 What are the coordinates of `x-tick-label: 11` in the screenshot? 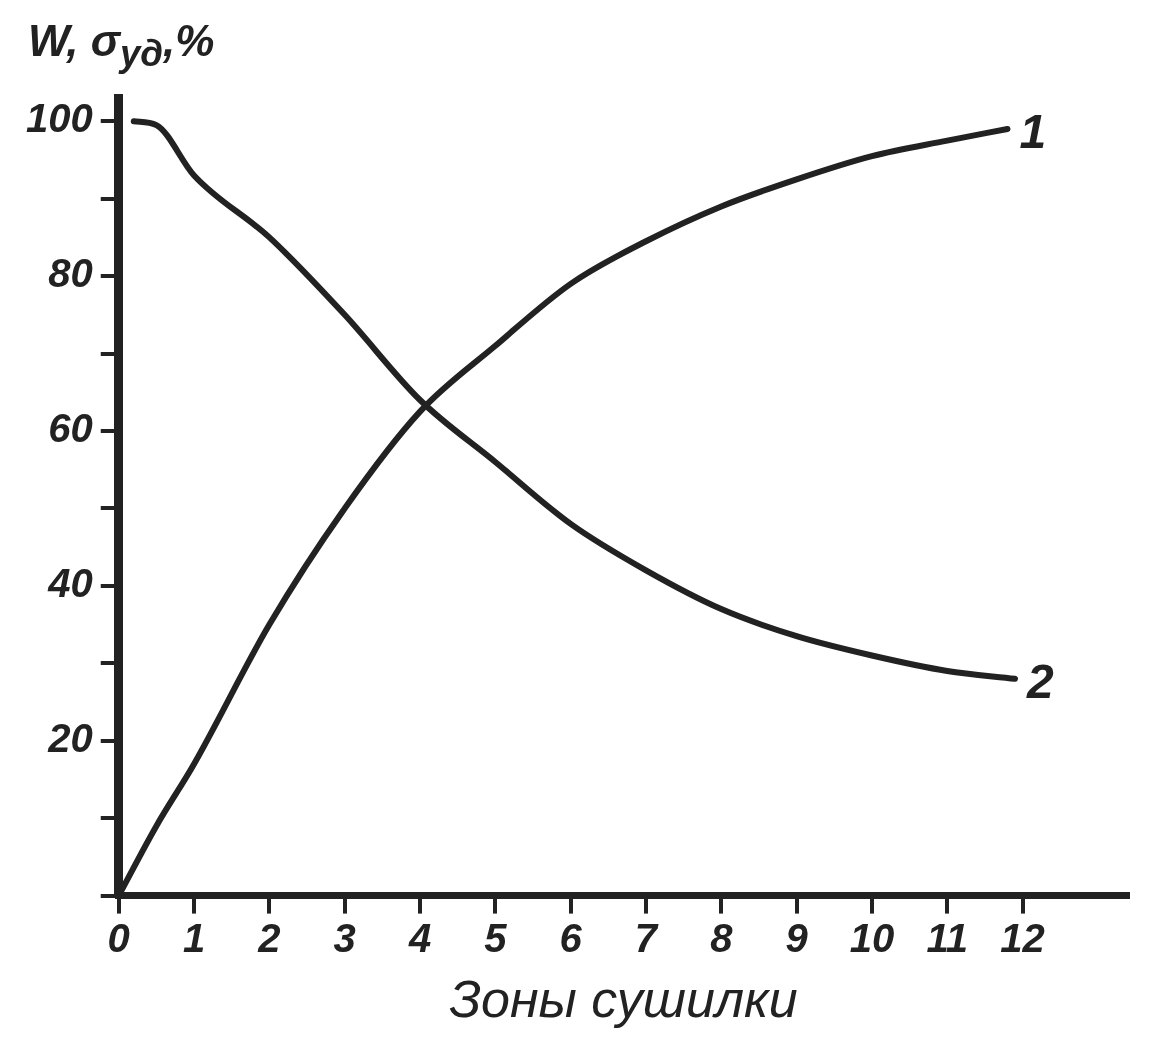 It's located at (947, 937).